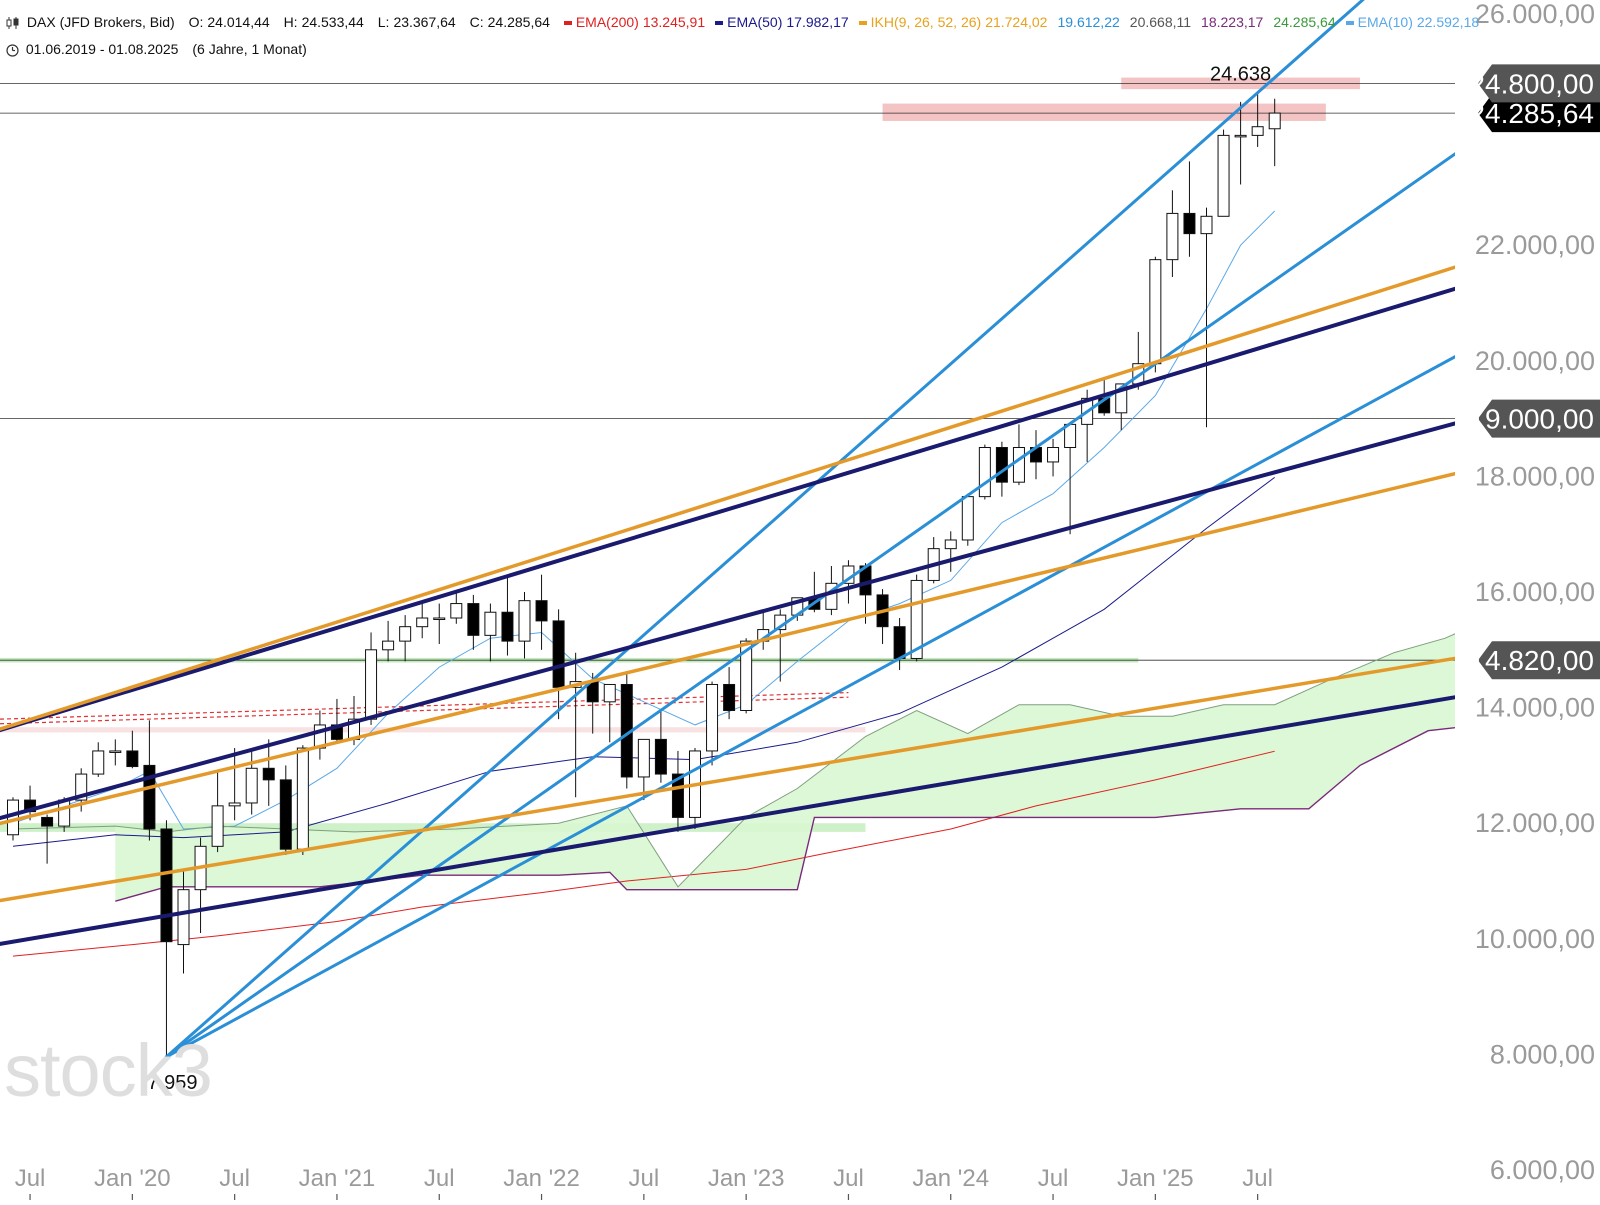  Describe the element at coordinates (1535, 939) in the screenshot. I see `y-tick-label: 10.000,00` at that location.